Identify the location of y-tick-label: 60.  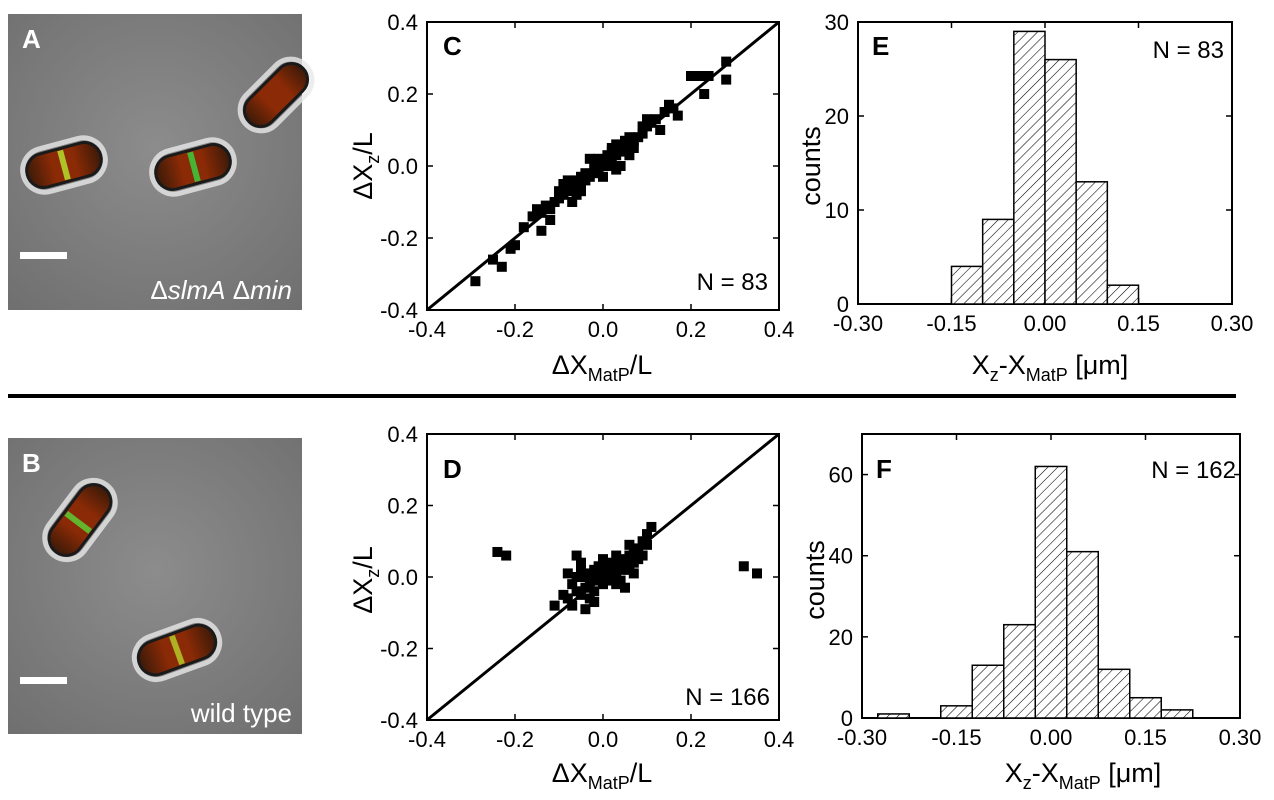
(841, 475).